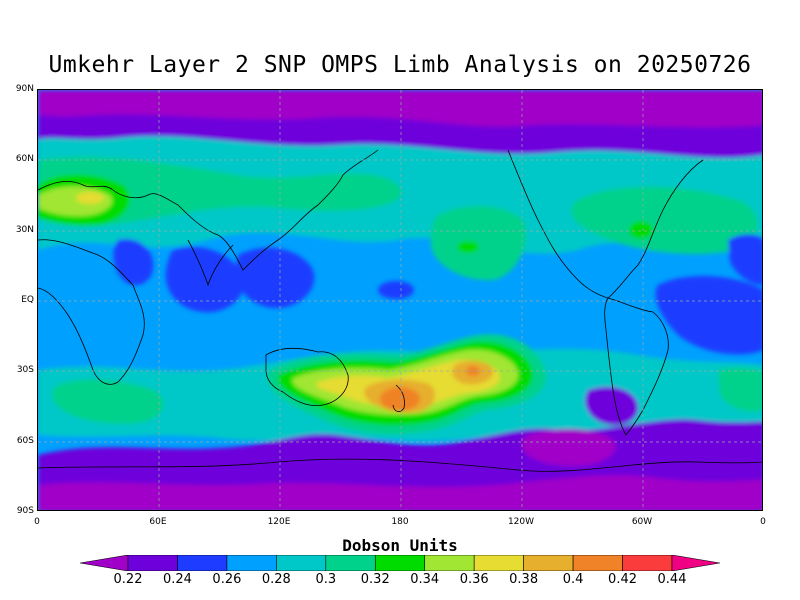 The width and height of the screenshot is (800, 600). I want to click on colorbar-label: 0.38, so click(524, 579).